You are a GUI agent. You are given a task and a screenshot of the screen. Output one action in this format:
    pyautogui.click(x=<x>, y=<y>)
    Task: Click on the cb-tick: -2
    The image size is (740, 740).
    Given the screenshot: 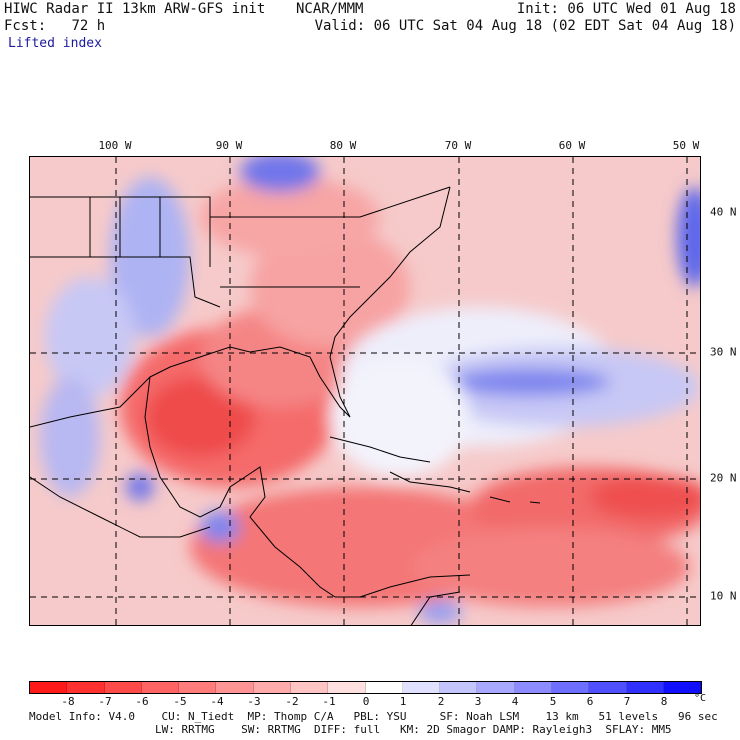 What is the action you would take?
    pyautogui.click(x=292, y=701)
    